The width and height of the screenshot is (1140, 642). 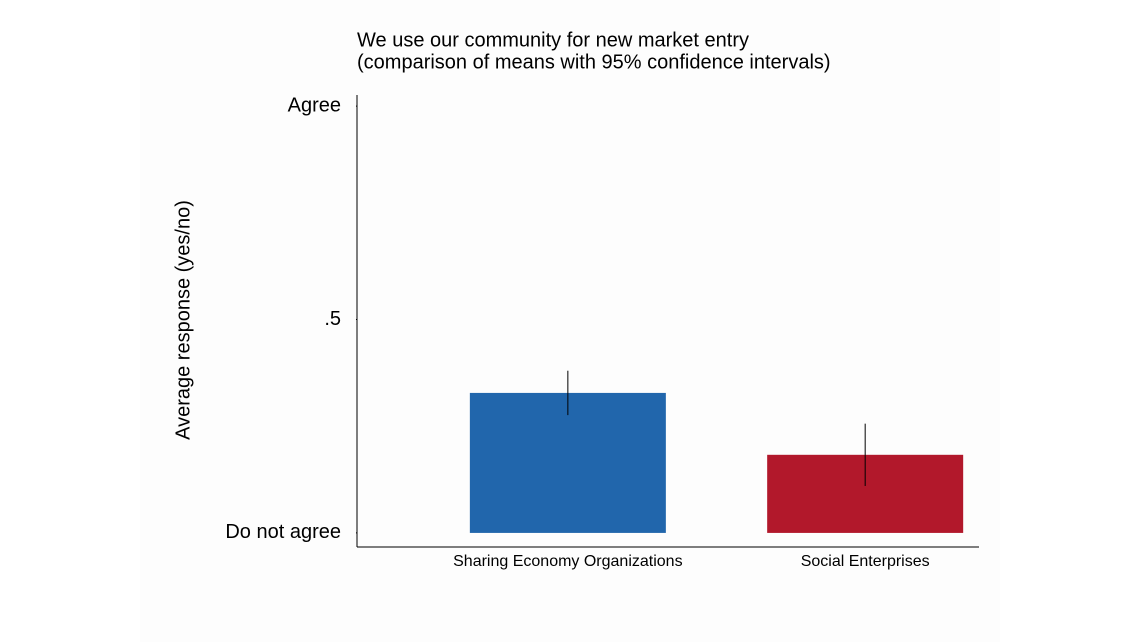 I want to click on y-tick-label: Do not agree, so click(x=283, y=532).